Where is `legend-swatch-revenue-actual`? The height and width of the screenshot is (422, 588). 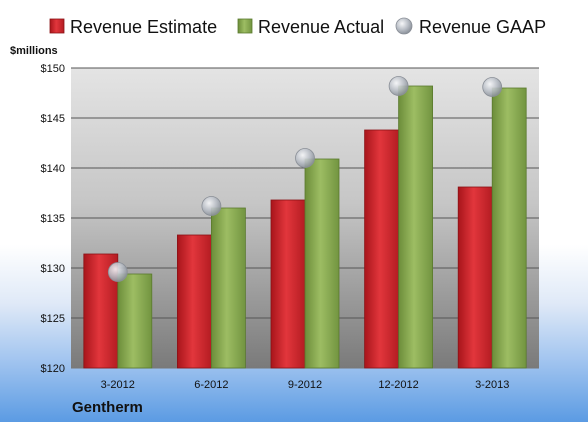 legend-swatch-revenue-actual is located at coordinates (245, 26).